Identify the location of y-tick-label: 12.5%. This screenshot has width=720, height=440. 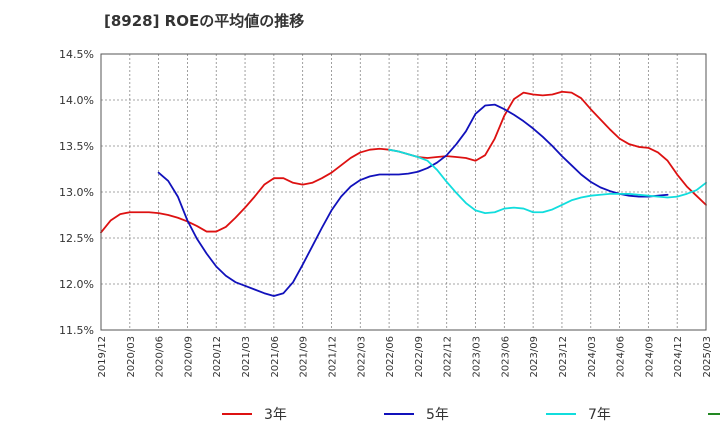
(76, 238).